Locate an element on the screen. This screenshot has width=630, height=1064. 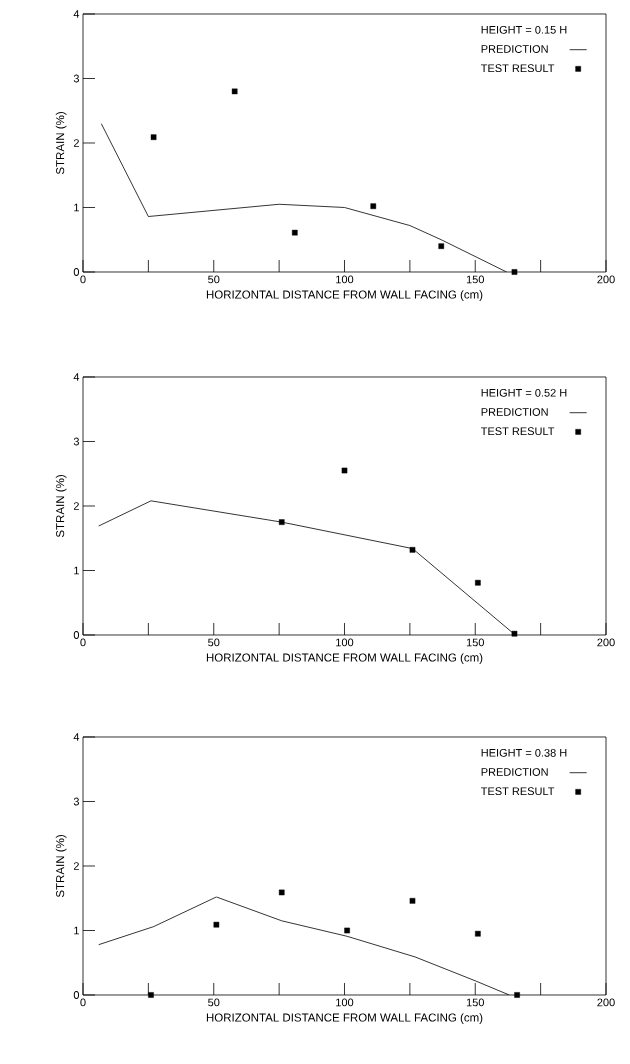
legend-title: HEIGHT = 0.38 H is located at coordinates (524, 752).